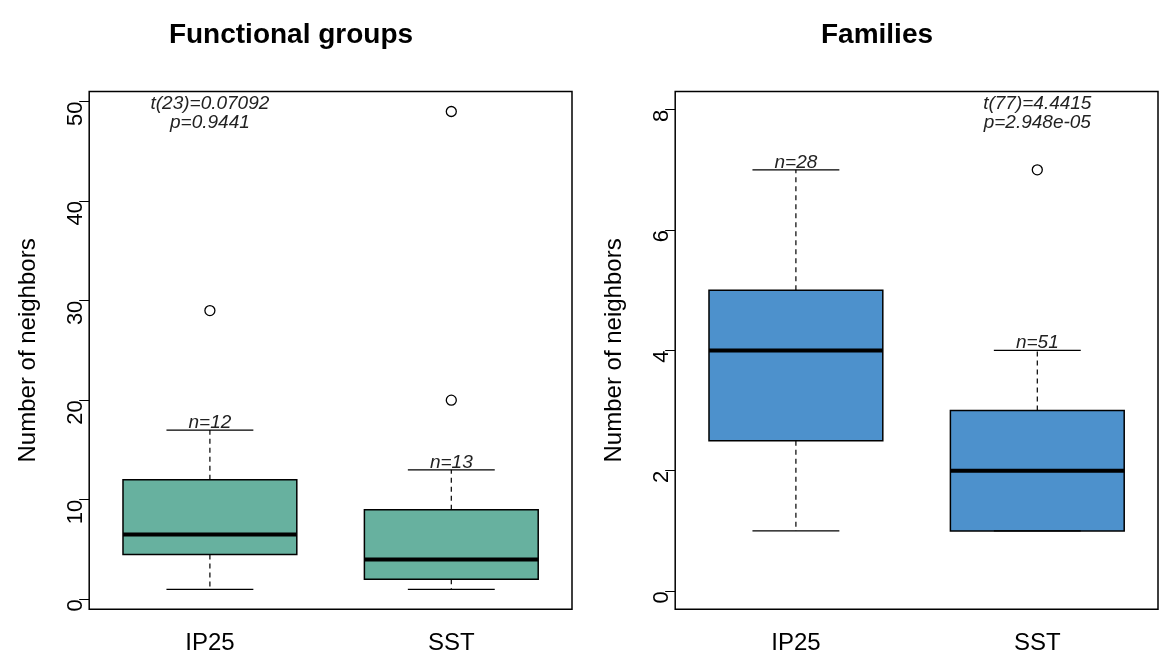  I want to click on annotation: t(23)=0.07092, so click(210, 103).